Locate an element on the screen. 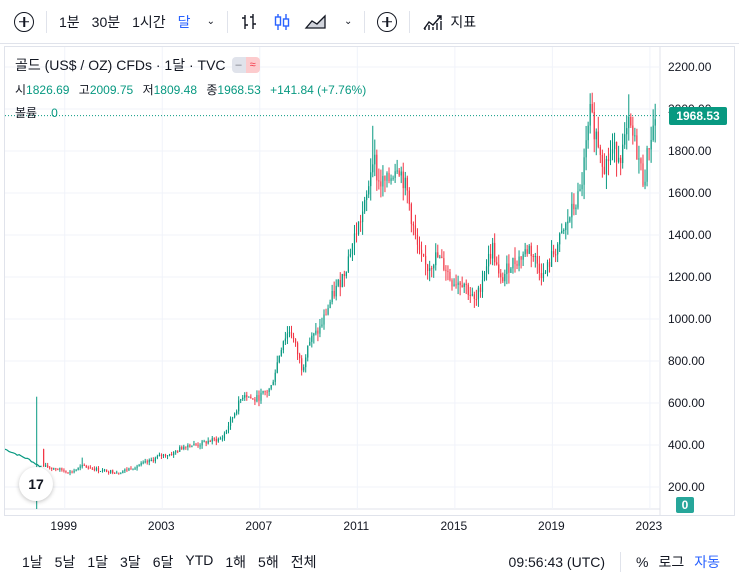 This screenshot has width=739, height=583. chart-type-dropdown-button: ⌄ is located at coordinates (346, 22).